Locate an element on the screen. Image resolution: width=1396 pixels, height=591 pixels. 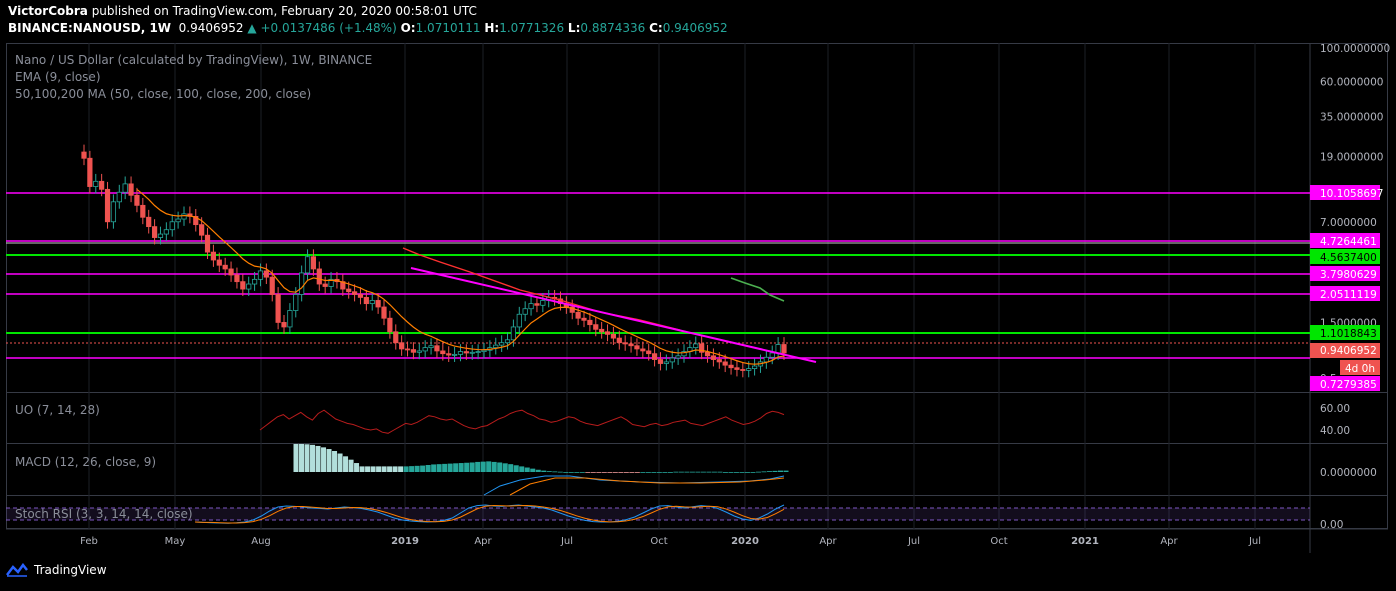
close-value: 0.9406952 is located at coordinates (695, 28).